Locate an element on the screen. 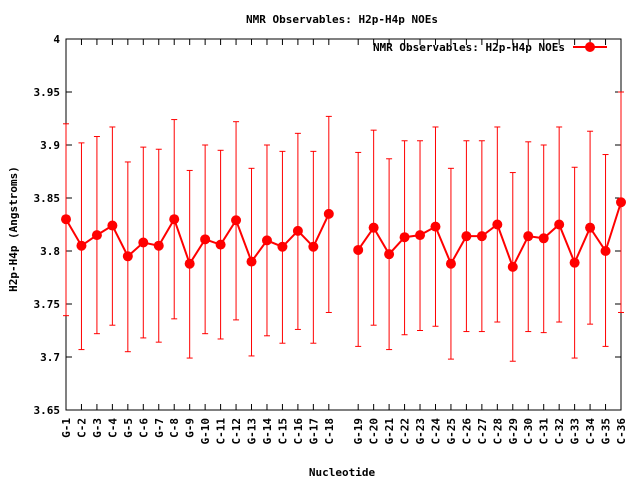 The width and height of the screenshot is (640, 480). x-tick-label: G-33 is located at coordinates (575, 431).